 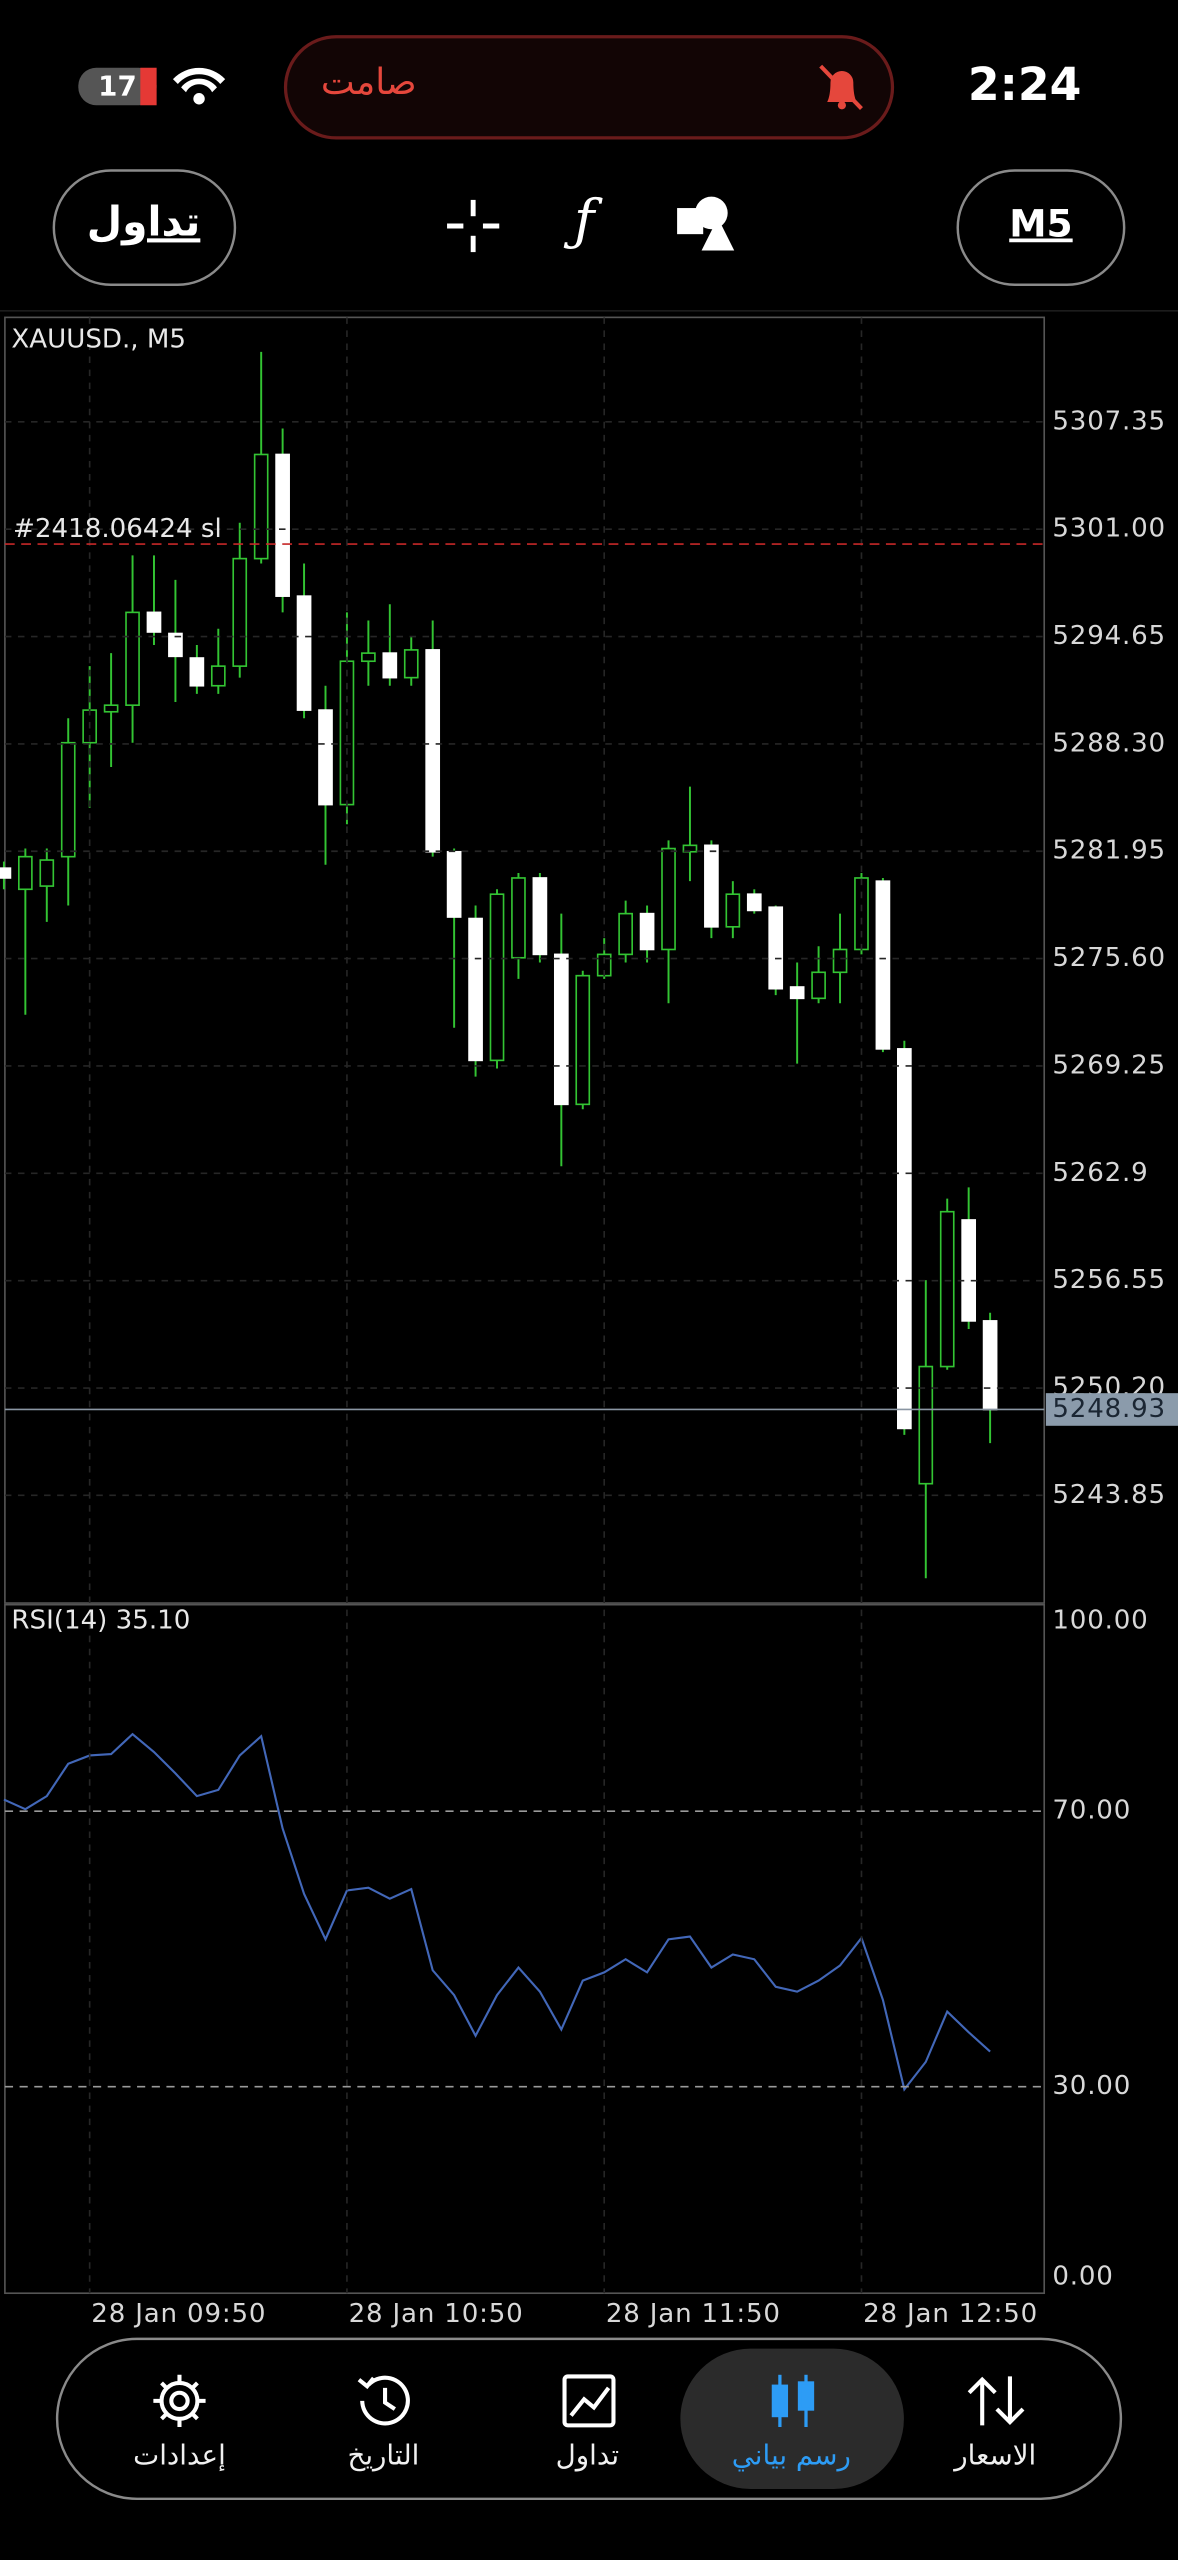 I want to click on clock: 2:24, so click(x=1025, y=84).